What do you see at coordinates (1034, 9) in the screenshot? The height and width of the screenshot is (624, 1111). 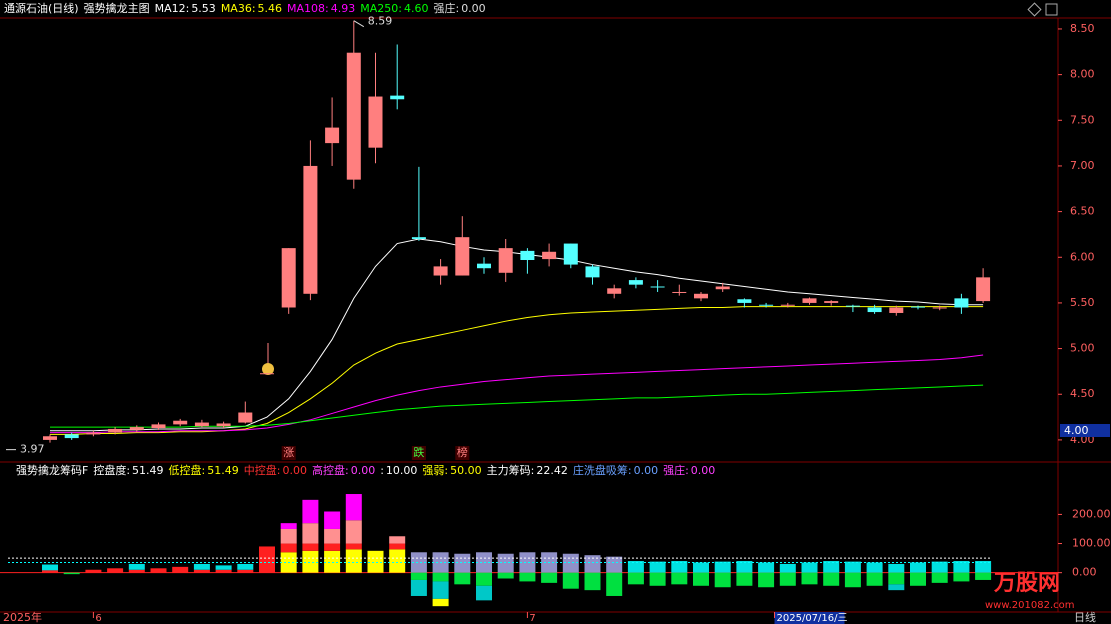 I see `diamond-icon` at bounding box center [1034, 9].